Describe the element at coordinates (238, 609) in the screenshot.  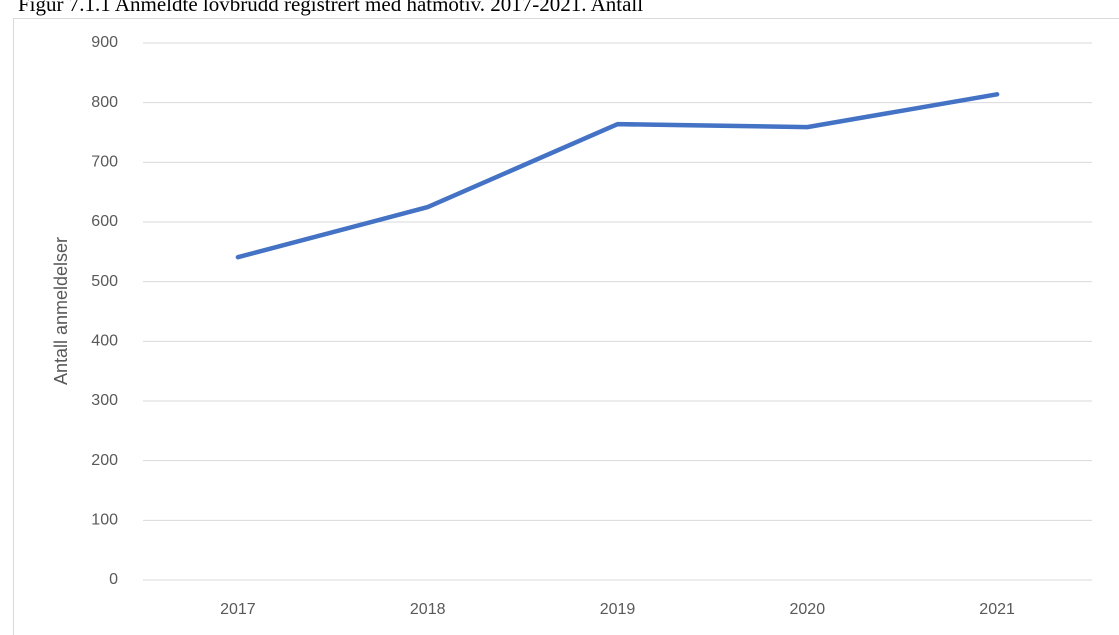
I see `x-tick-label: 2017` at that location.